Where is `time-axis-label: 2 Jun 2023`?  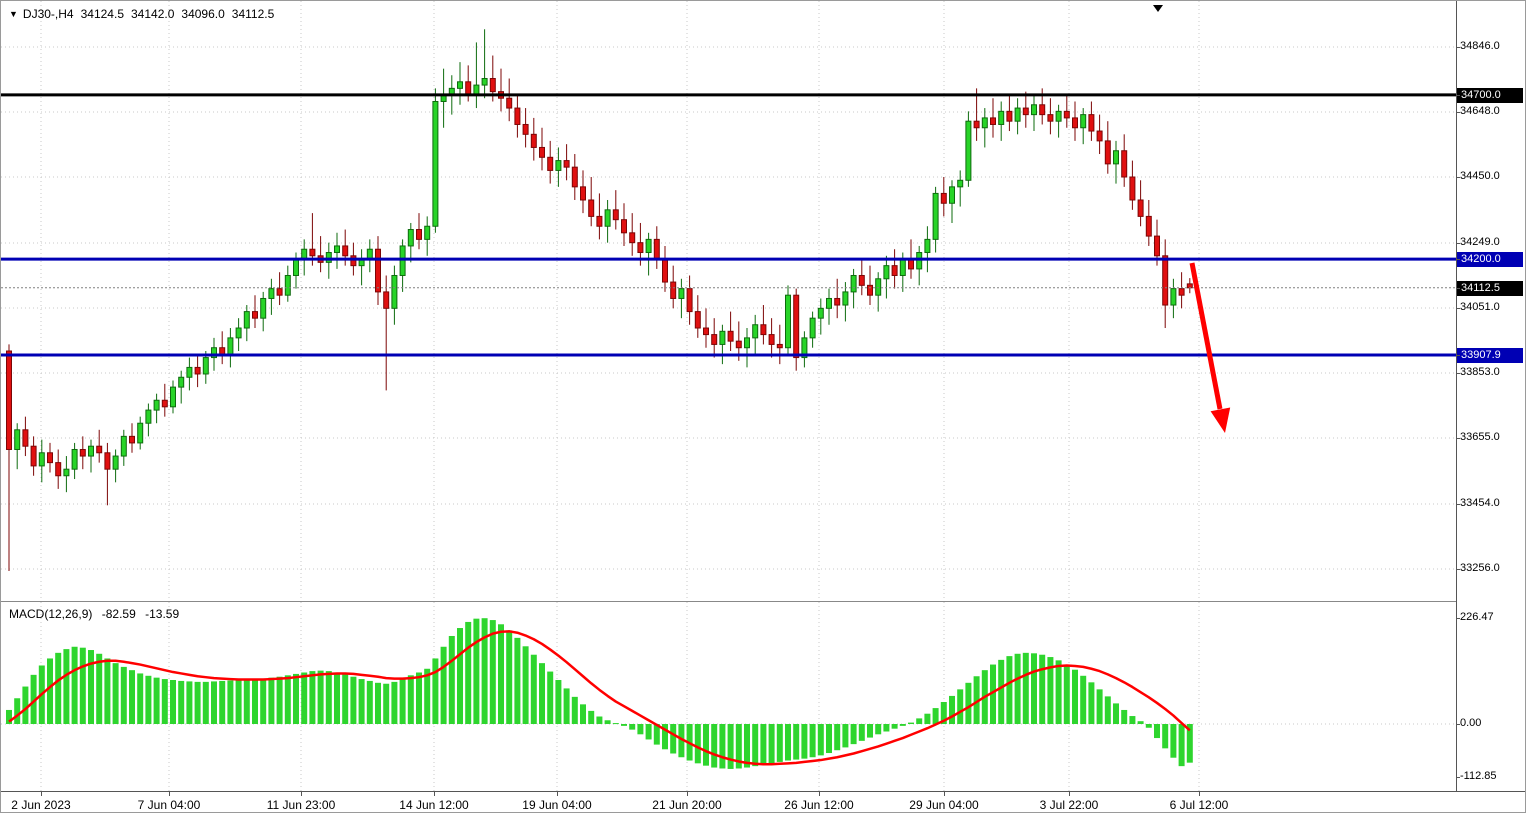
time-axis-label: 2 Jun 2023 is located at coordinates (41, 805).